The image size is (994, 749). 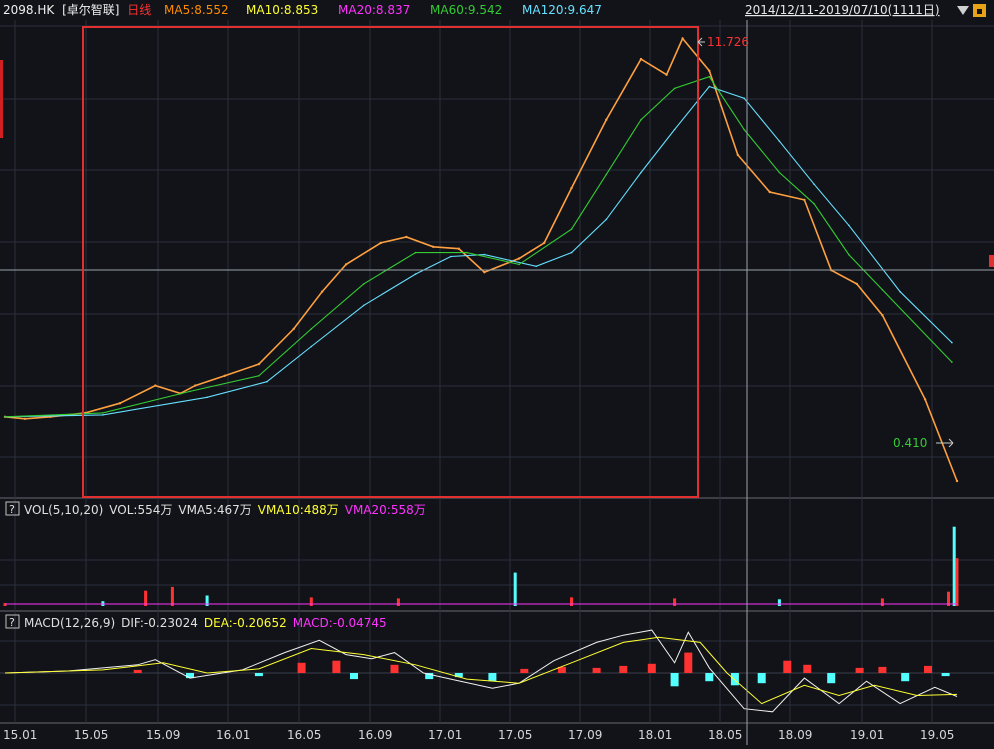 What do you see at coordinates (29, 10) in the screenshot?
I see `symbol: 2098.HK` at bounding box center [29, 10].